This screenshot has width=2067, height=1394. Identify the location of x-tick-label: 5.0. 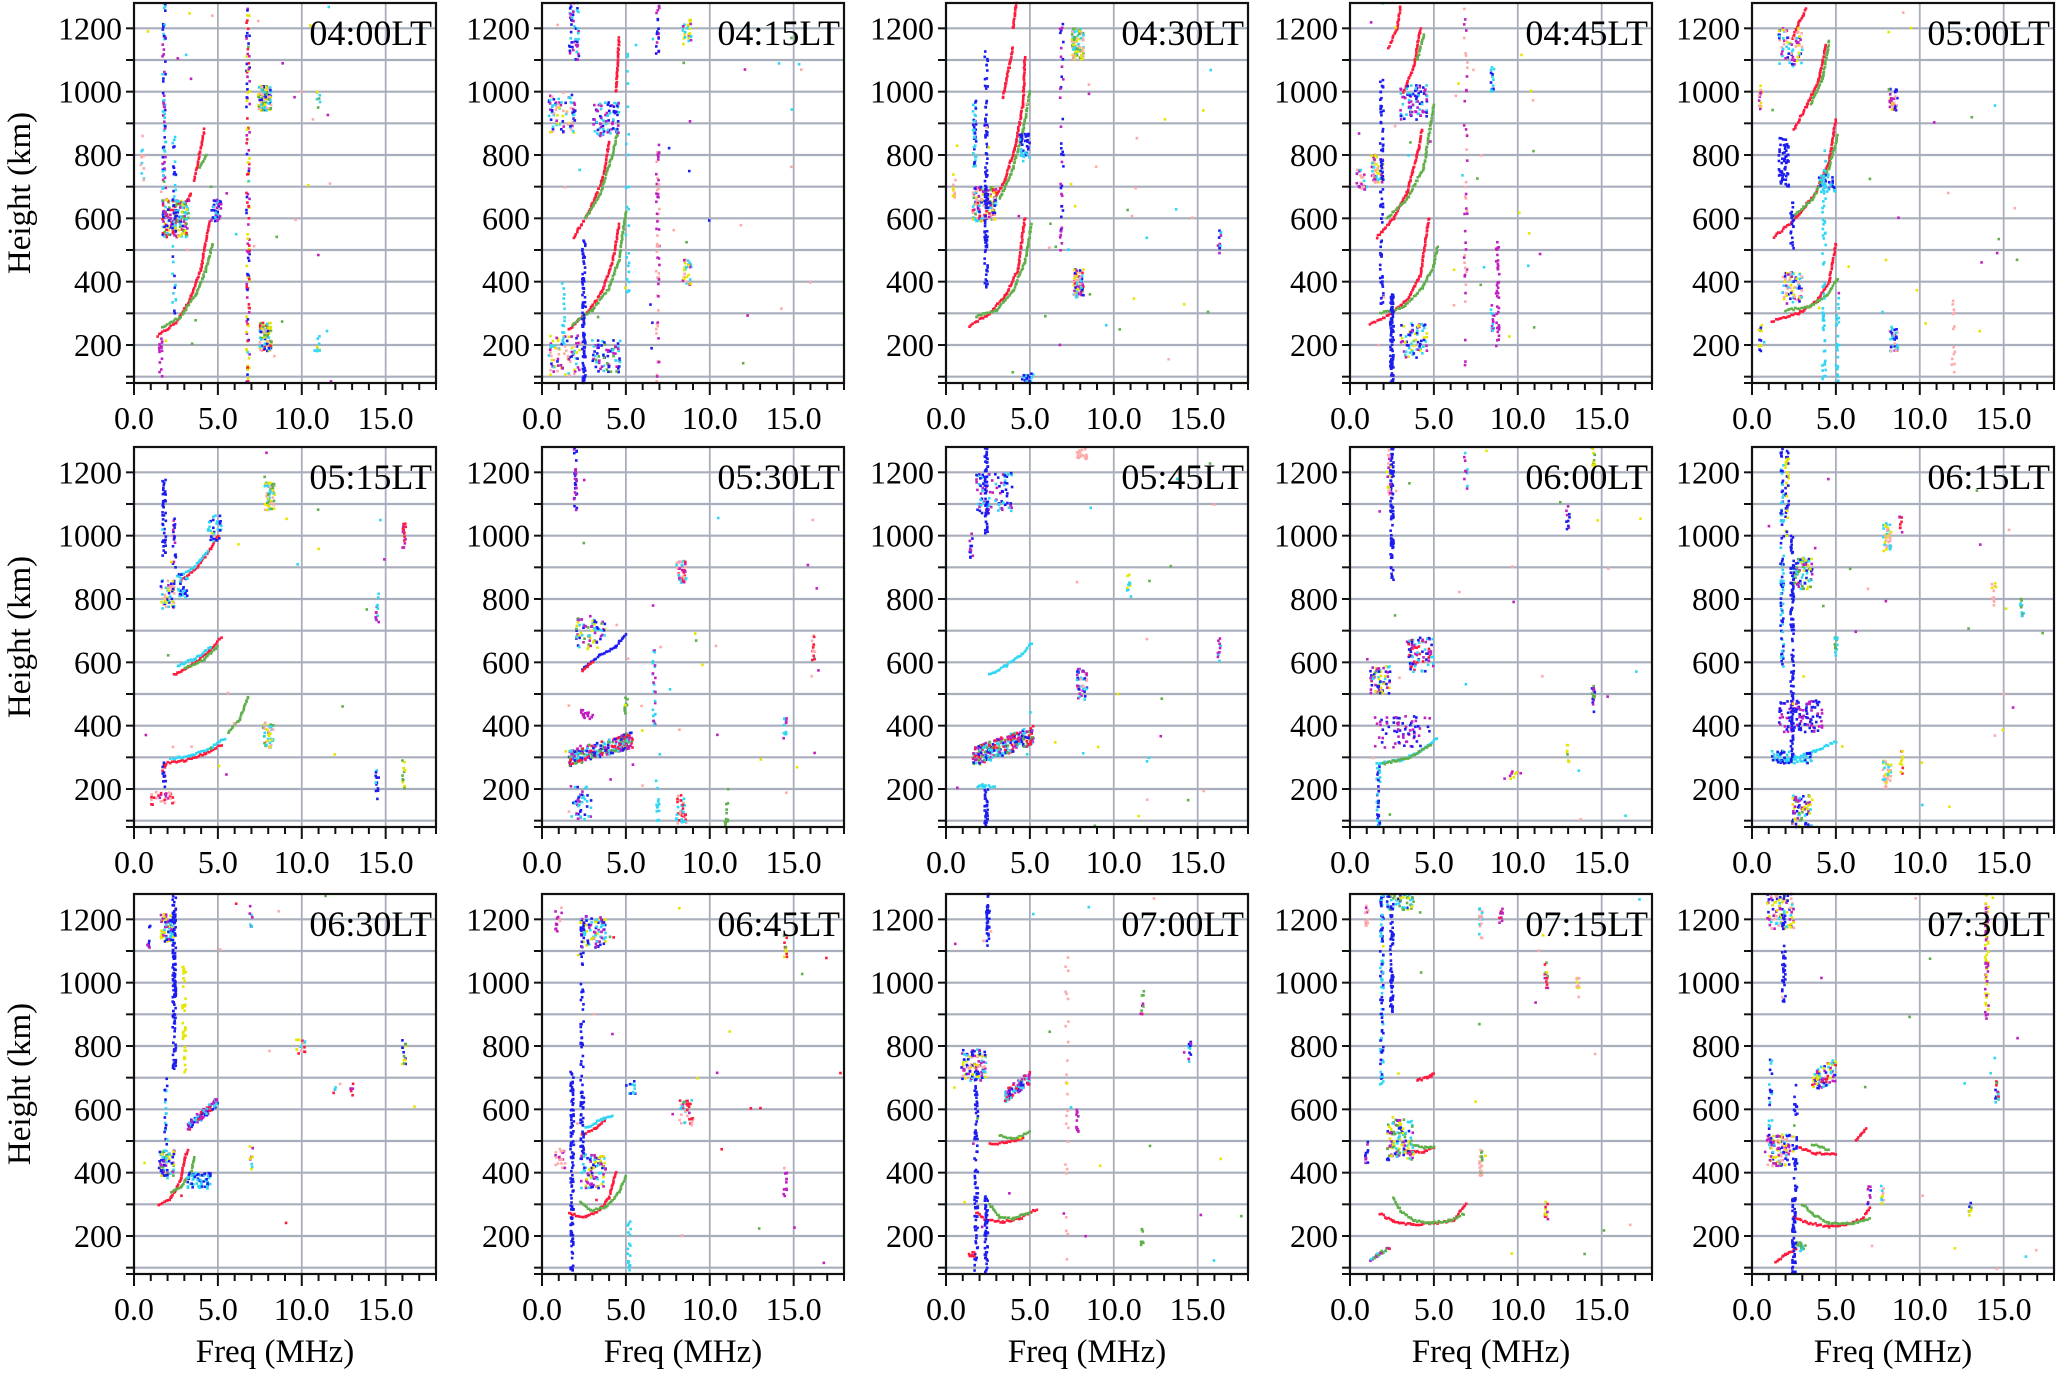
(218, 418).